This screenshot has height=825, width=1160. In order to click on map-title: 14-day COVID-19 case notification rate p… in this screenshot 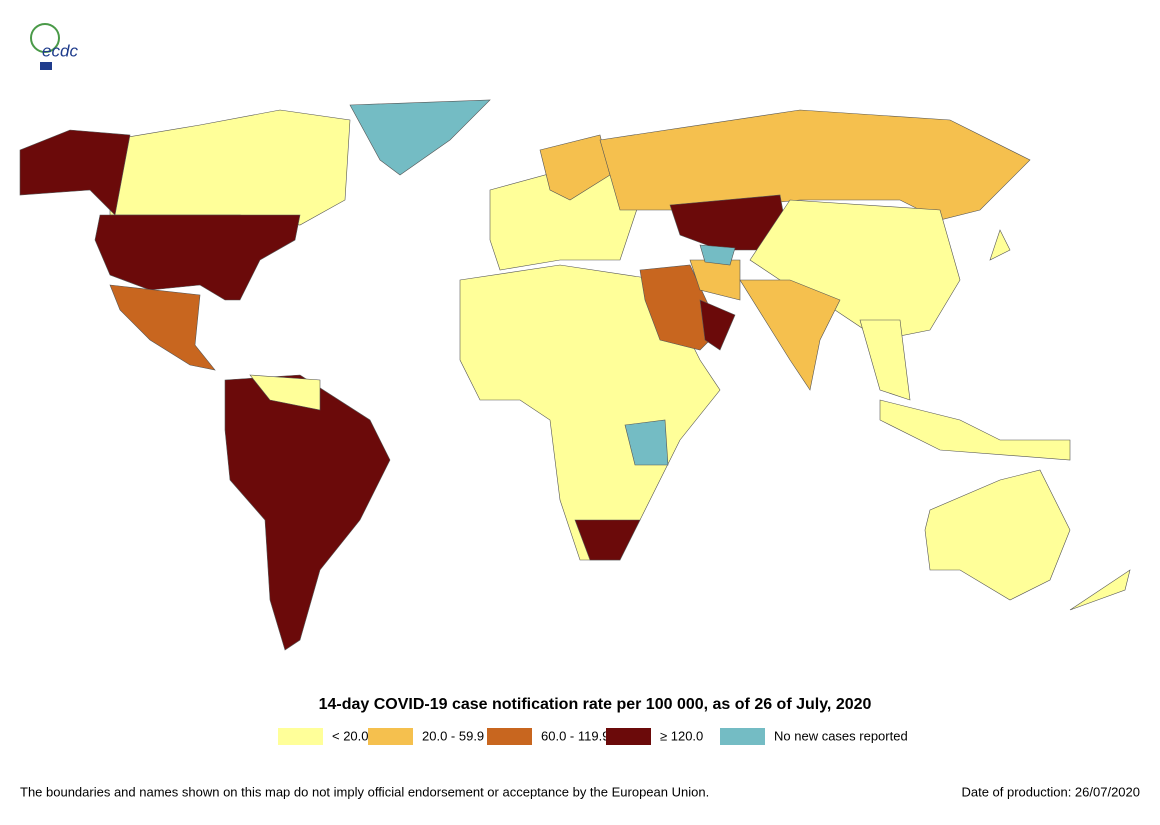, I will do `click(595, 704)`.